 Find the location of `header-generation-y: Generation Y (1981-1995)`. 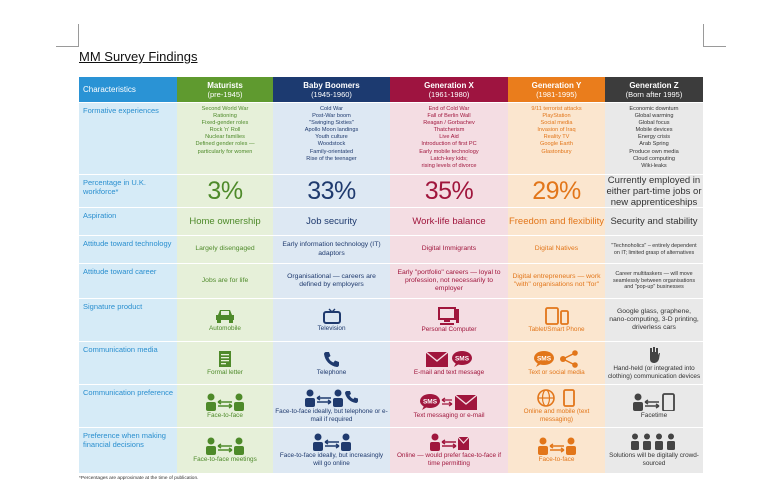

header-generation-y: Generation Y (1981-1995) is located at coordinates (556, 90).